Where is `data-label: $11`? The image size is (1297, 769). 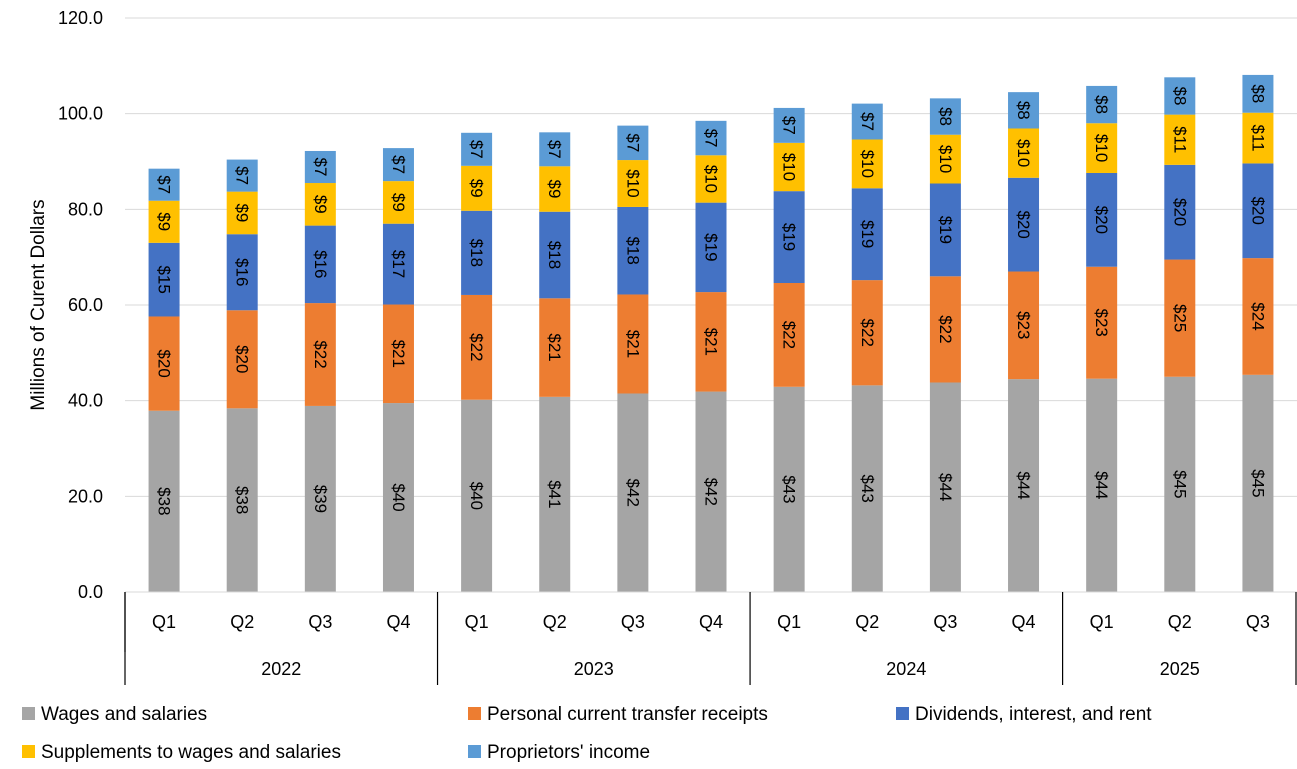 data-label: $11 is located at coordinates (1257, 138).